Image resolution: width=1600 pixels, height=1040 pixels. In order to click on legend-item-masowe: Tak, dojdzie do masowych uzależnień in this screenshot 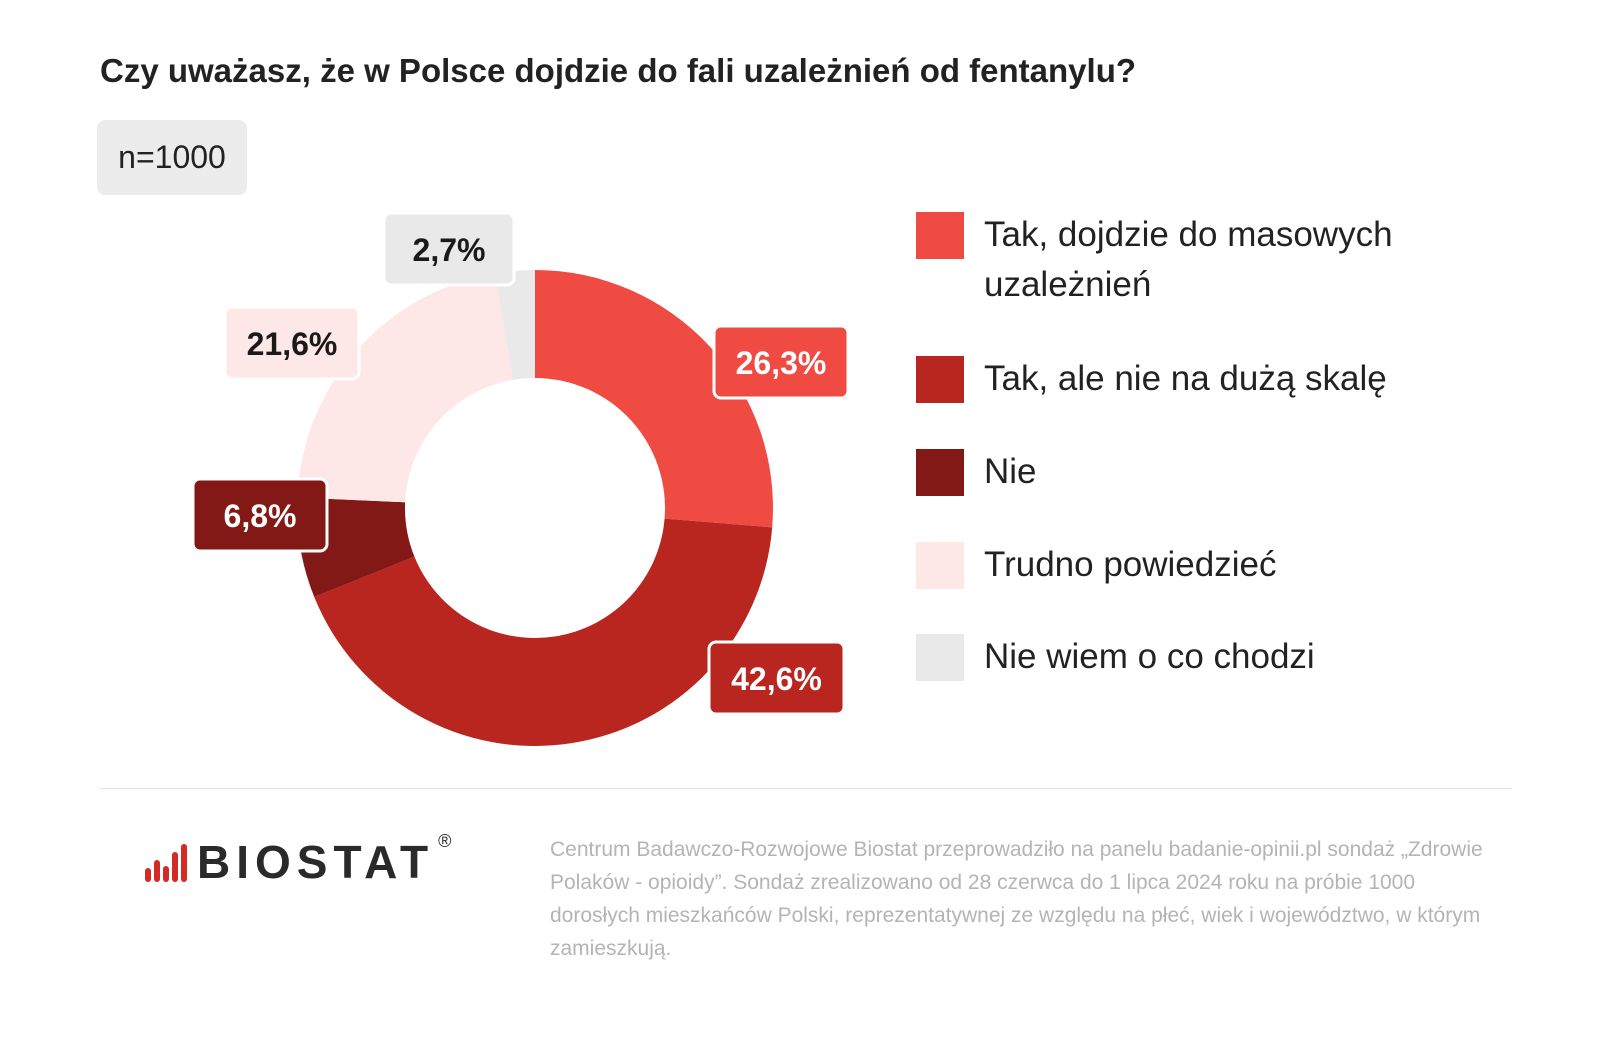, I will do `click(1190, 261)`.